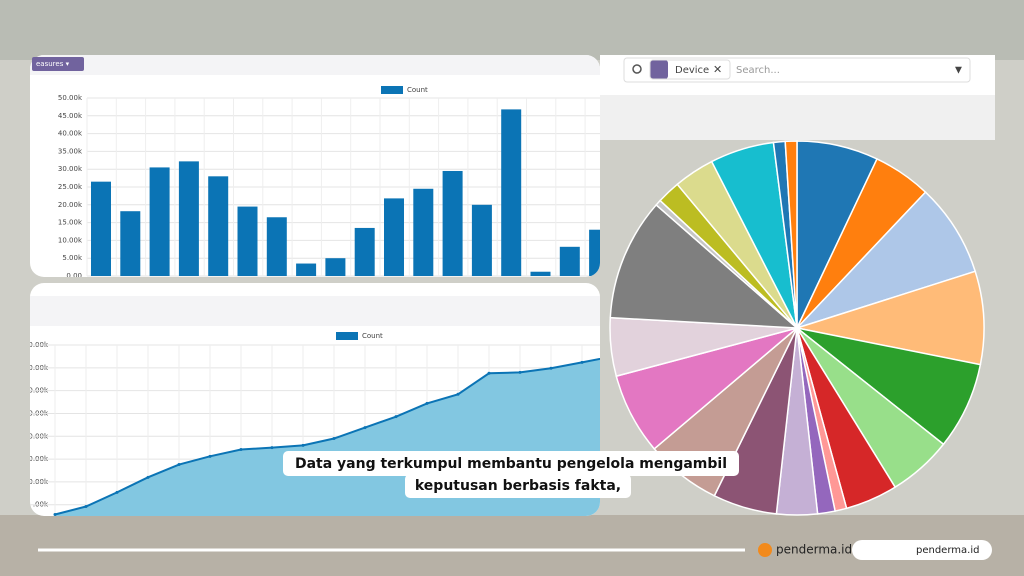  What do you see at coordinates (70, 169) in the screenshot?
I see `y-tick-label: 30.00k` at bounding box center [70, 169].